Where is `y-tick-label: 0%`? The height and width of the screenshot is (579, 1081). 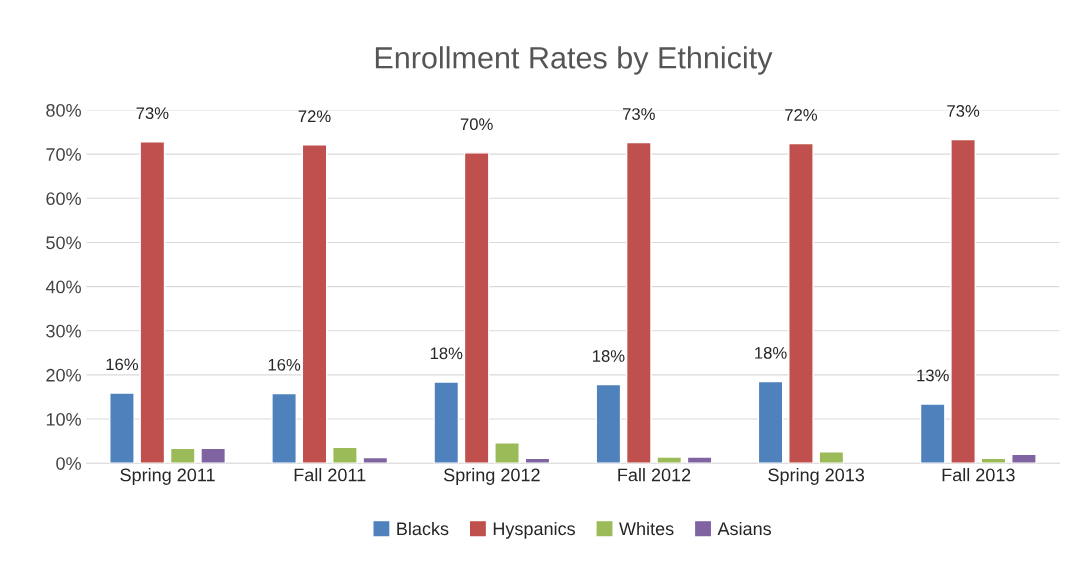 y-tick-label: 0% is located at coordinates (68, 463).